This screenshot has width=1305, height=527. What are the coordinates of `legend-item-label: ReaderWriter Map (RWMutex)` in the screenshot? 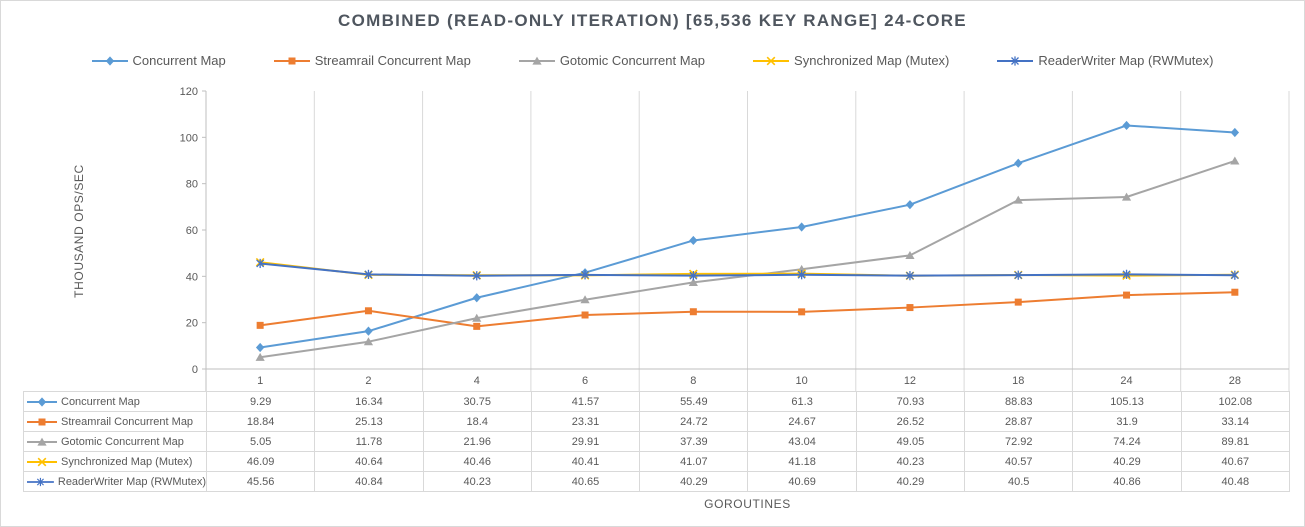 It's located at (1126, 60).